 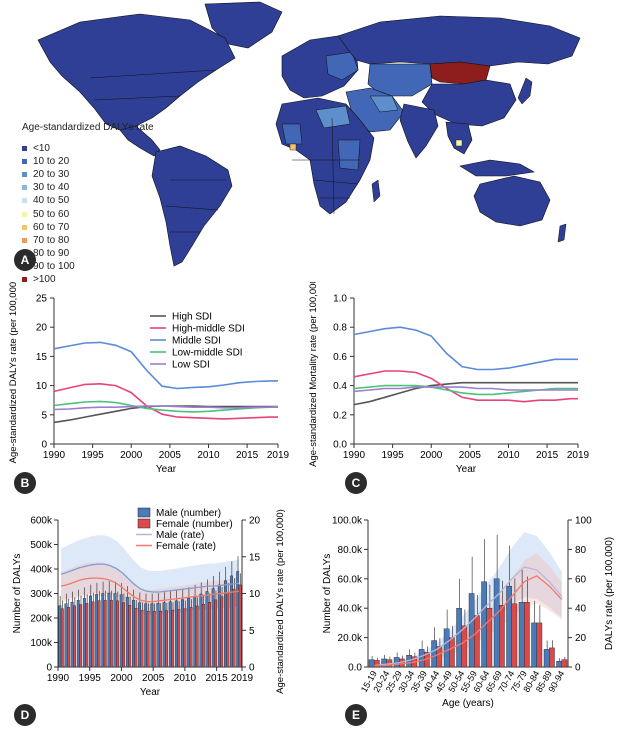 I want to click on map-legend-item: 70 to 80, so click(x=88, y=240).